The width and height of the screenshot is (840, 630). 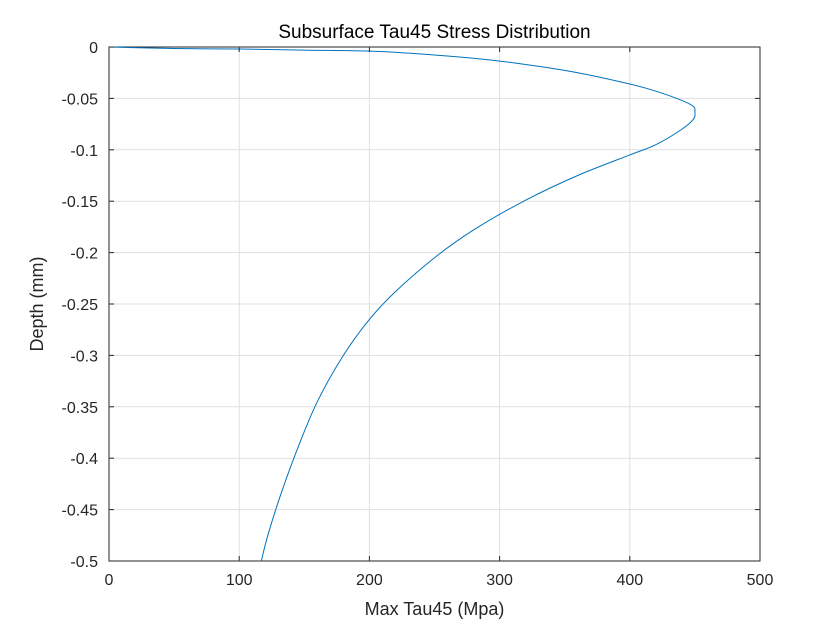 What do you see at coordinates (84, 356) in the screenshot?
I see `y-tick-label: -0.3` at bounding box center [84, 356].